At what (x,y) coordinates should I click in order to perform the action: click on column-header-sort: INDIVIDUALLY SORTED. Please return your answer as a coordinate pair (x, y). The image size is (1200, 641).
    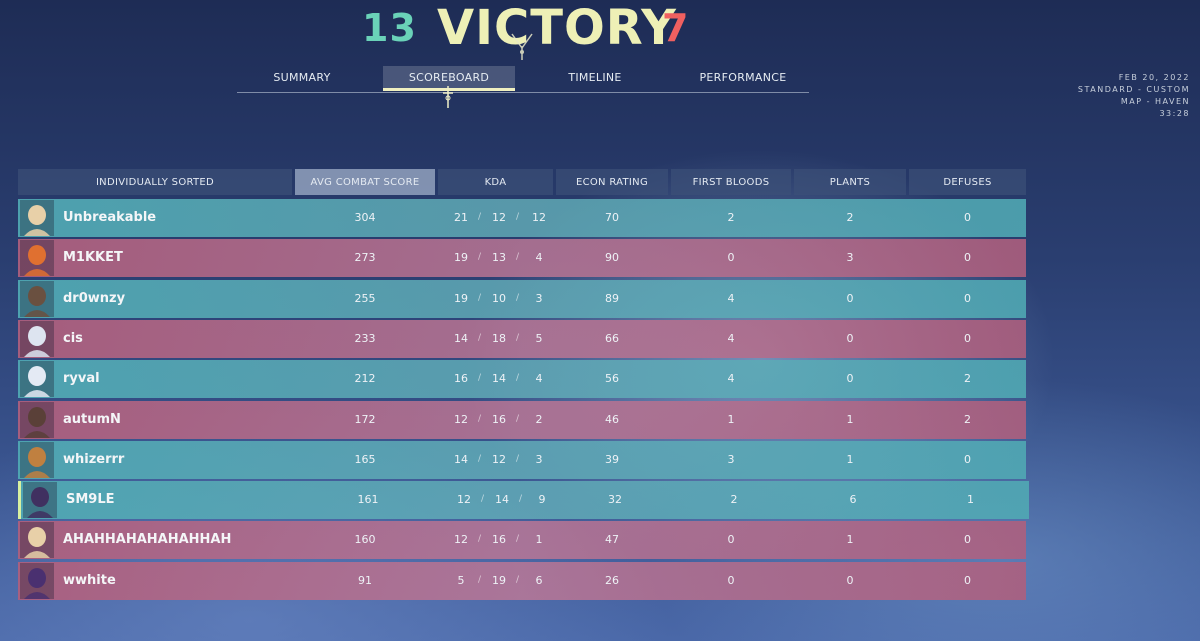
    Looking at the image, I should click on (155, 182).